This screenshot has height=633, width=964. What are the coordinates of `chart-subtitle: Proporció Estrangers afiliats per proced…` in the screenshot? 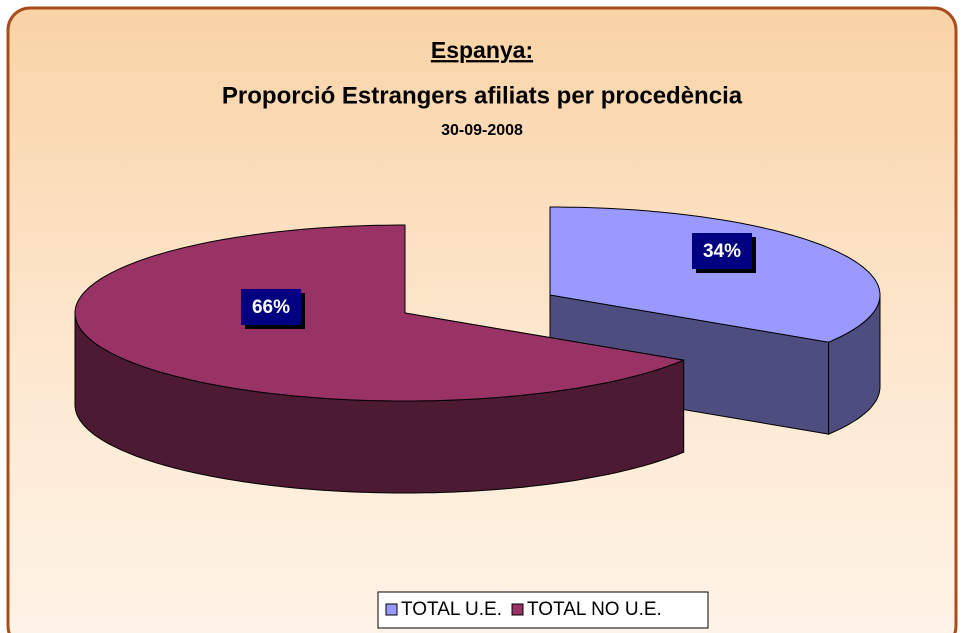 It's located at (482, 95).